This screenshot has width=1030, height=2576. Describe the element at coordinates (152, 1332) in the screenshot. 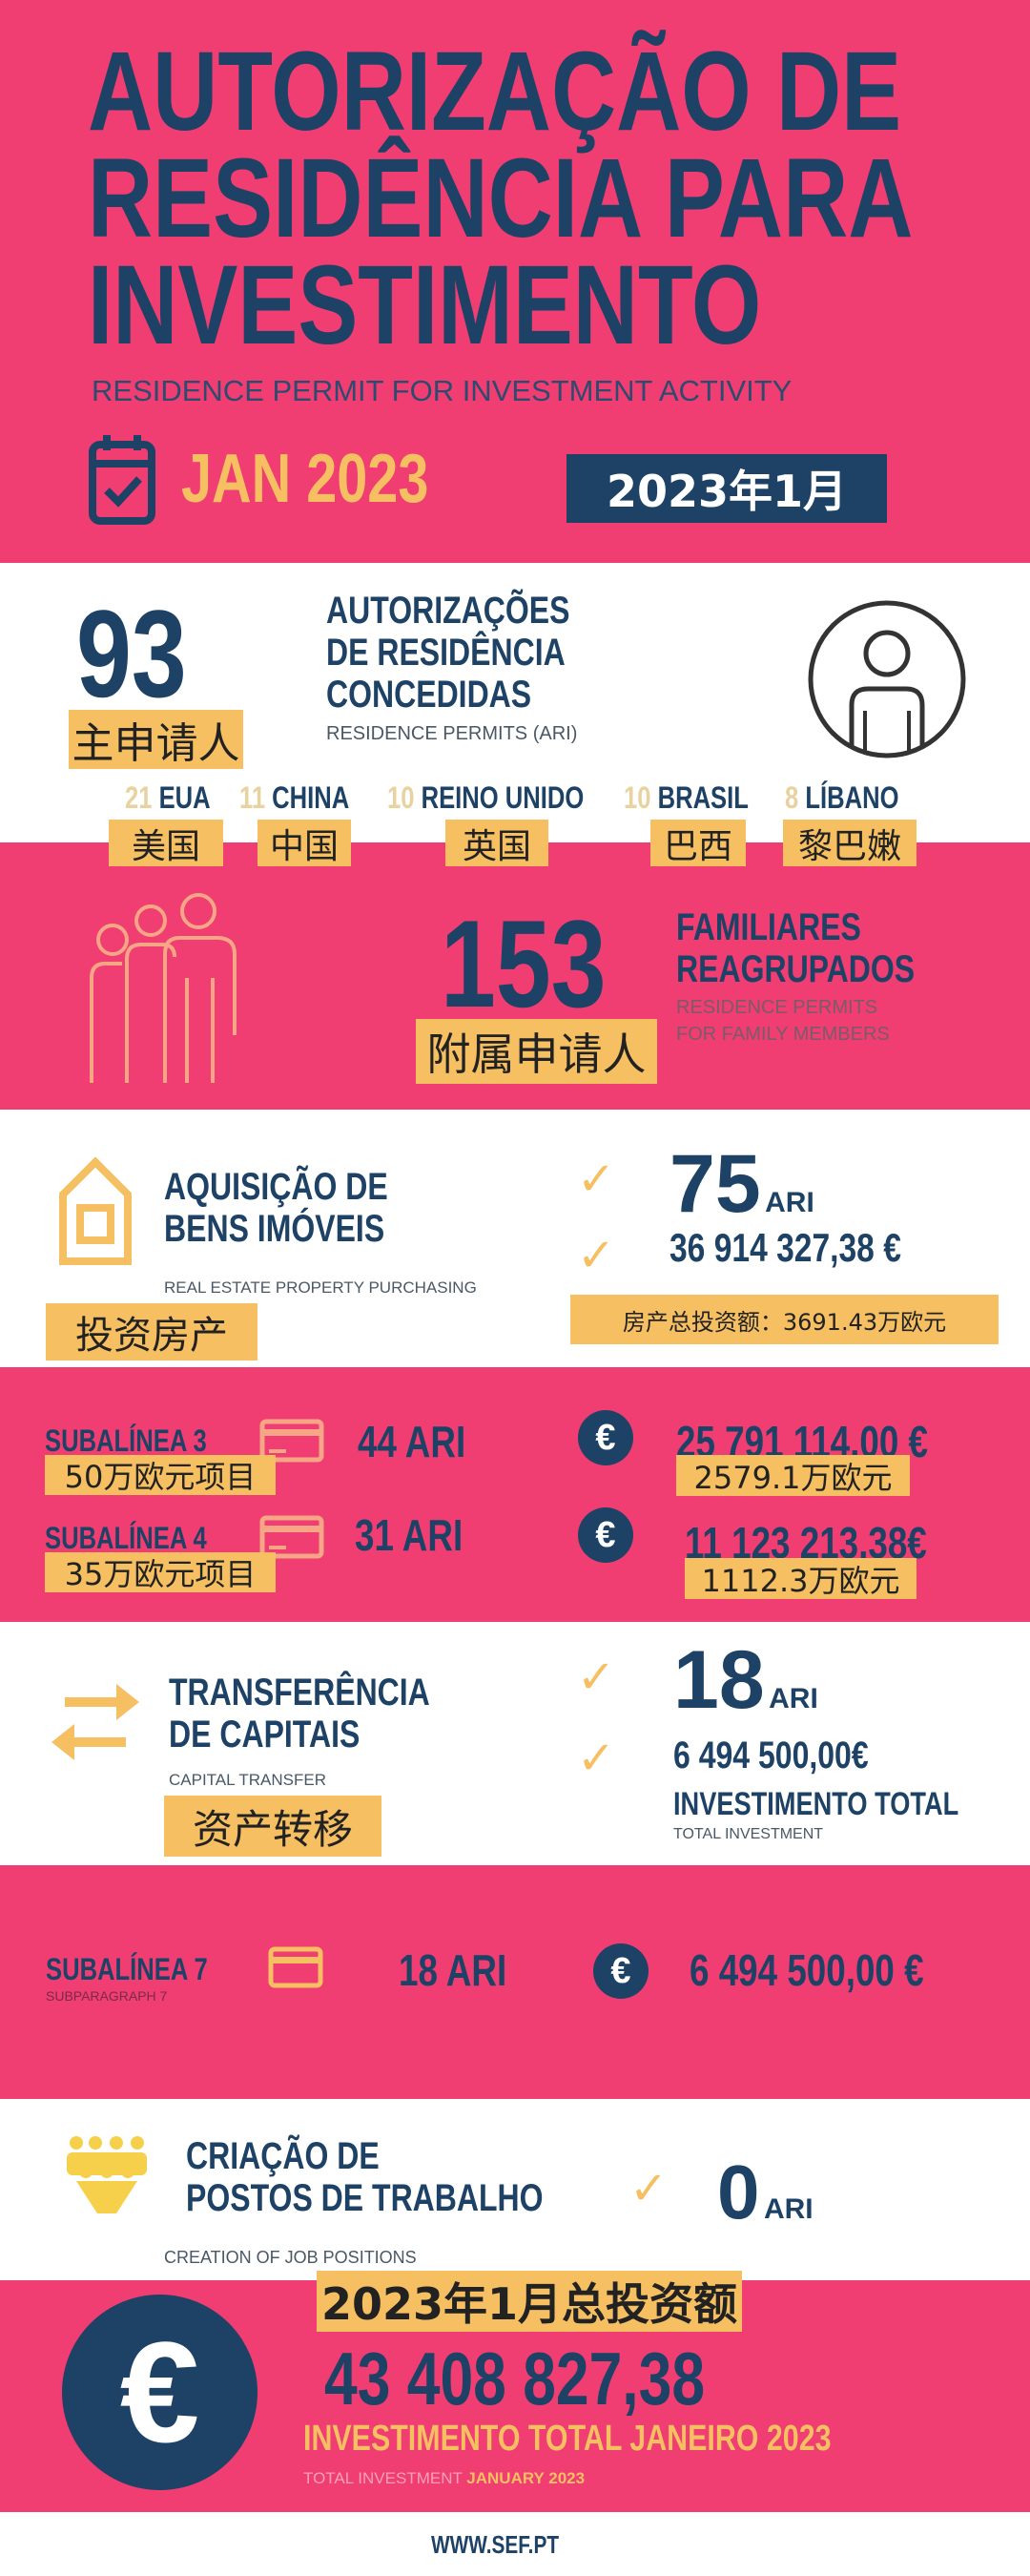

I see `real-estate-cn-label: 投资房产` at that location.